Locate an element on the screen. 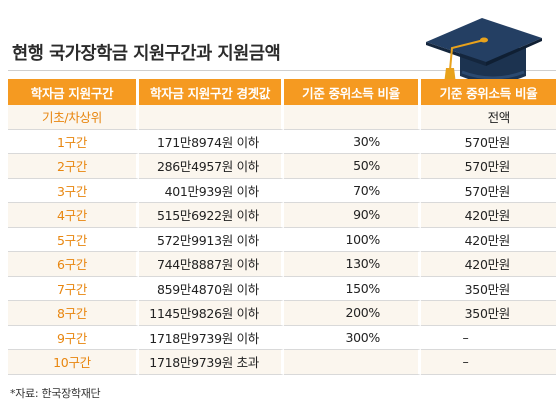 The width and height of the screenshot is (560, 412). table-row: 9구간 1718만9739원 이하 300% – is located at coordinates (282, 337).